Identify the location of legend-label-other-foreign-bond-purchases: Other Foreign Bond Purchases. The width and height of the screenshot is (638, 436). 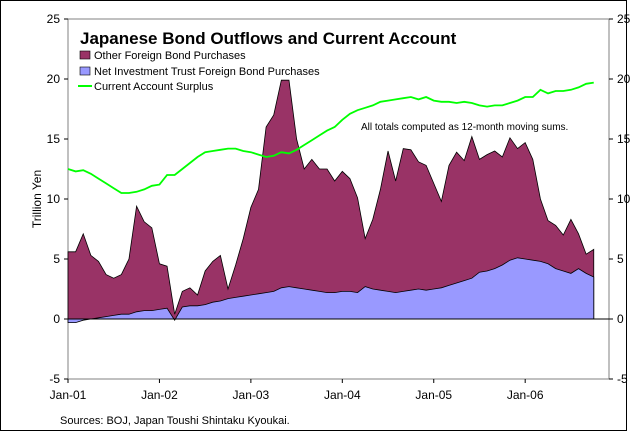
(170, 56).